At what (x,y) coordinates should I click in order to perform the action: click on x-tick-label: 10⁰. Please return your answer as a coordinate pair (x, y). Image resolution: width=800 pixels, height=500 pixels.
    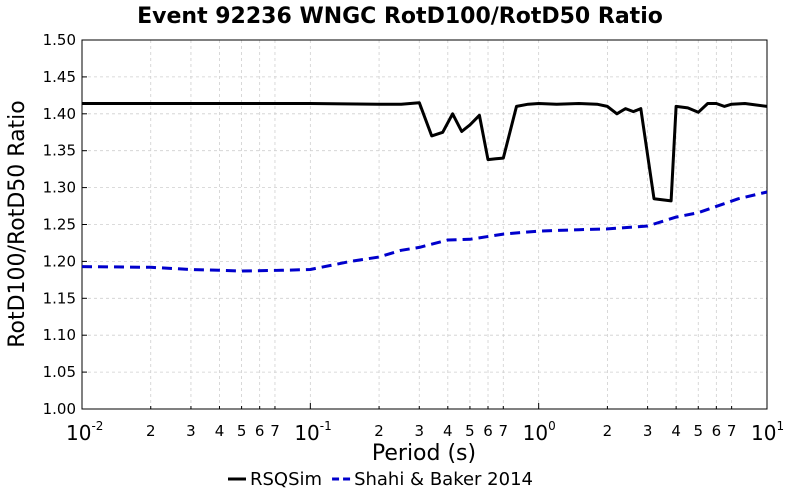
    Looking at the image, I should click on (539, 432).